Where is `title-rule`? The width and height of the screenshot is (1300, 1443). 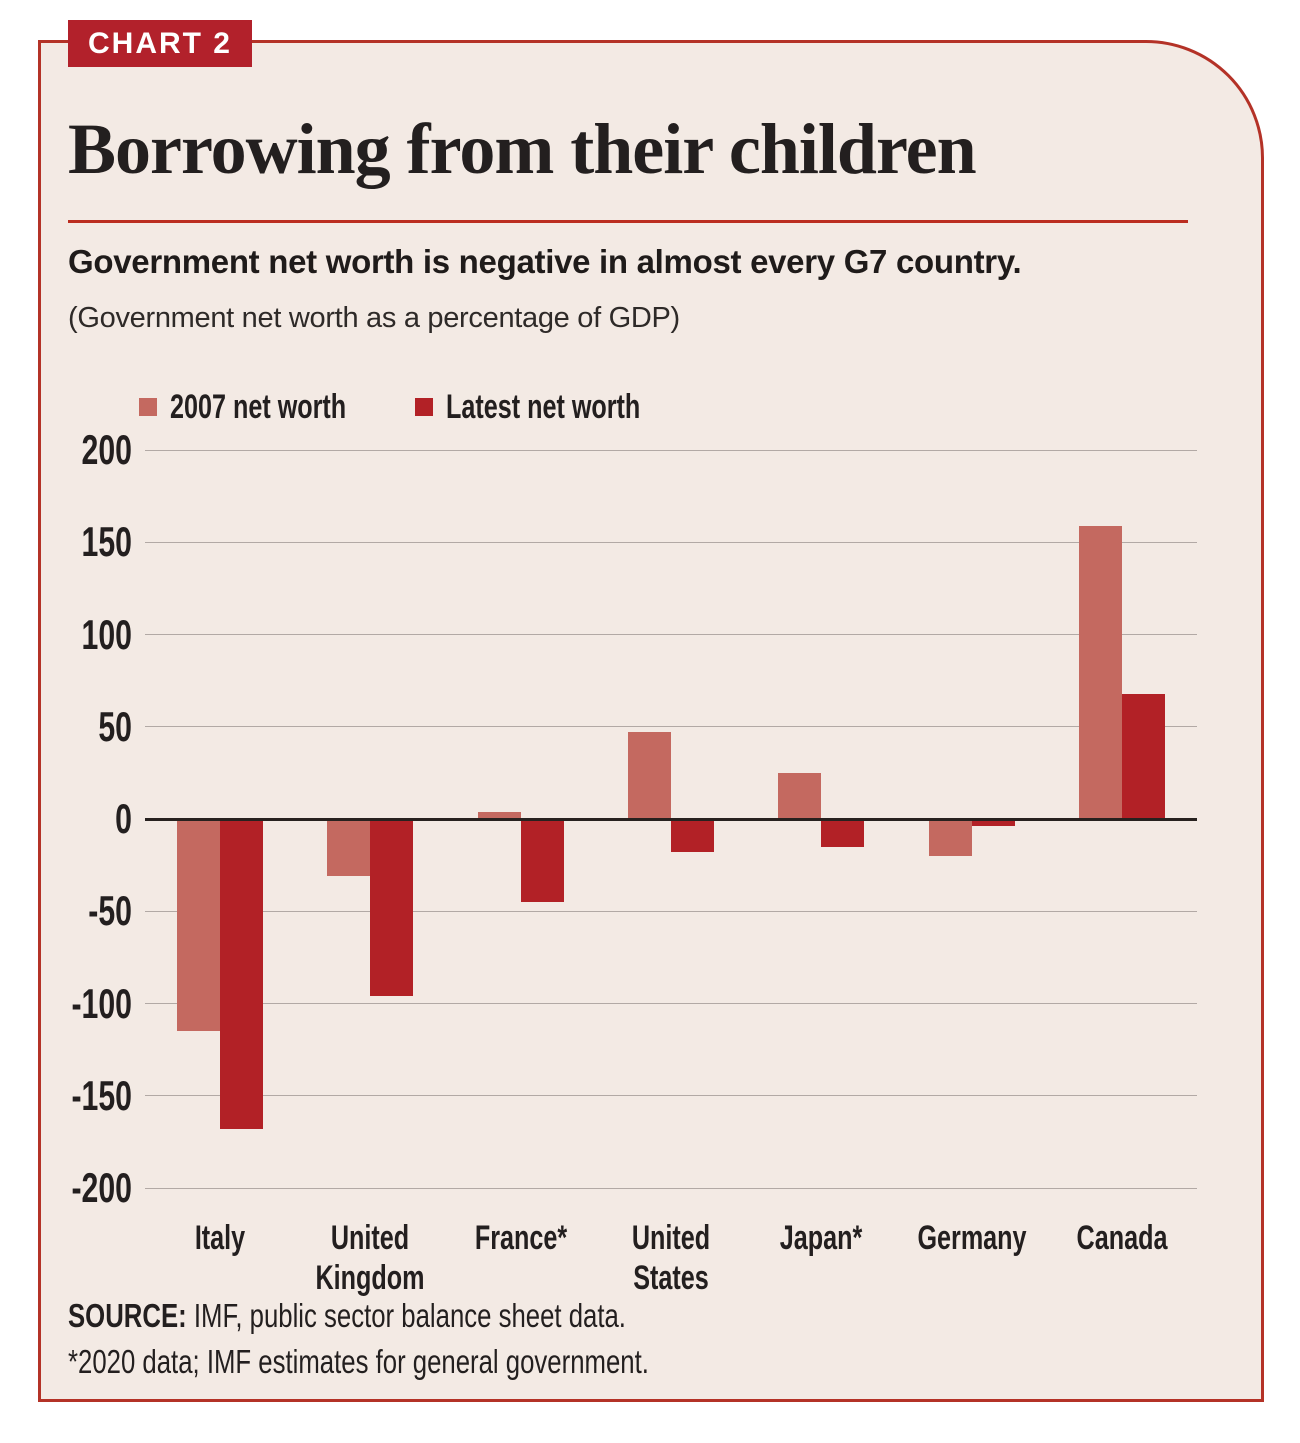 title-rule is located at coordinates (628, 221).